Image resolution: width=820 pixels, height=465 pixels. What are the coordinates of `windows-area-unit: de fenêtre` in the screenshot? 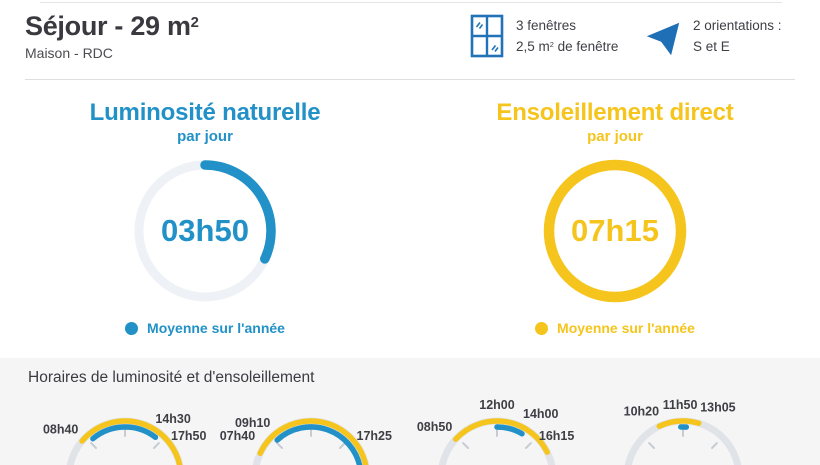 It's located at (586, 46).